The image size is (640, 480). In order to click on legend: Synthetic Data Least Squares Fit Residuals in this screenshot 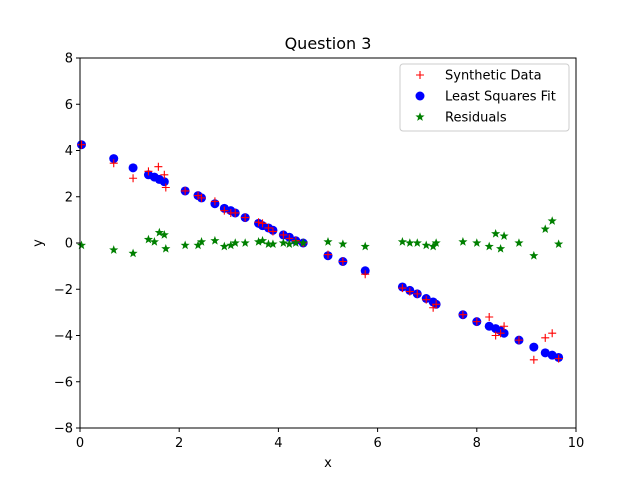, I will do `click(484, 97)`.